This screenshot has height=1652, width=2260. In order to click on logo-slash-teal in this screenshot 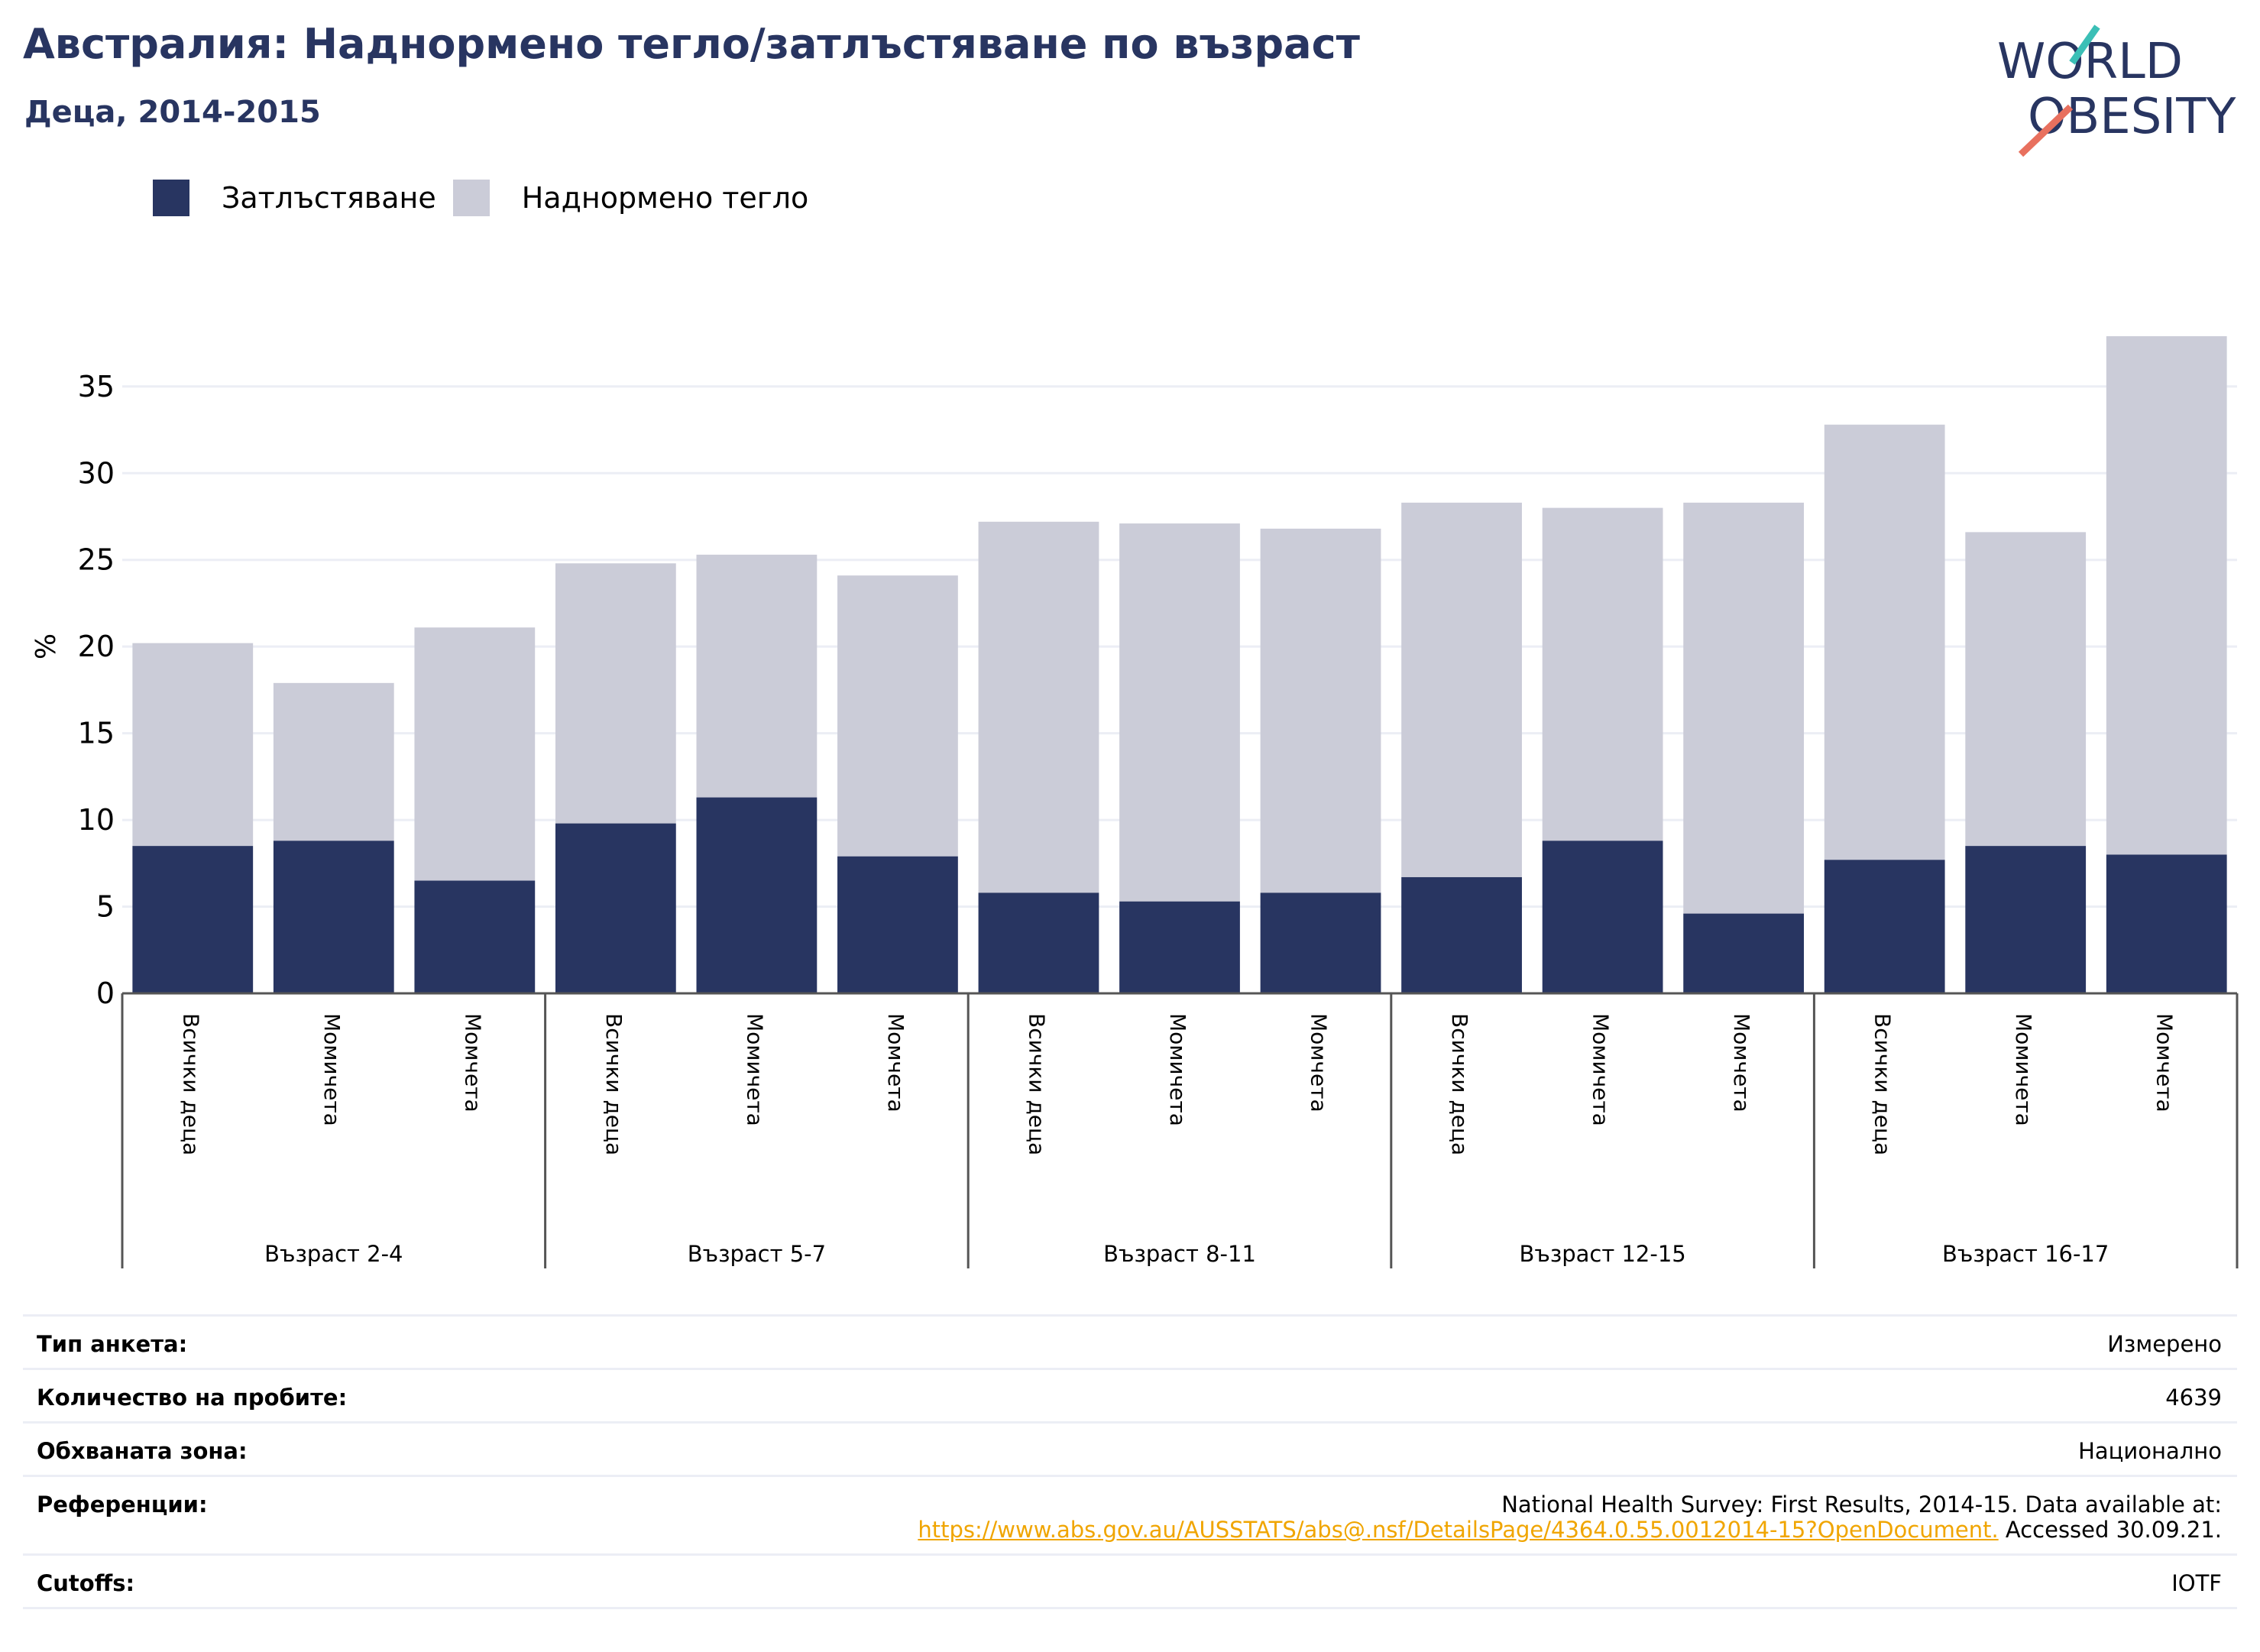, I will do `click(2084, 44)`.